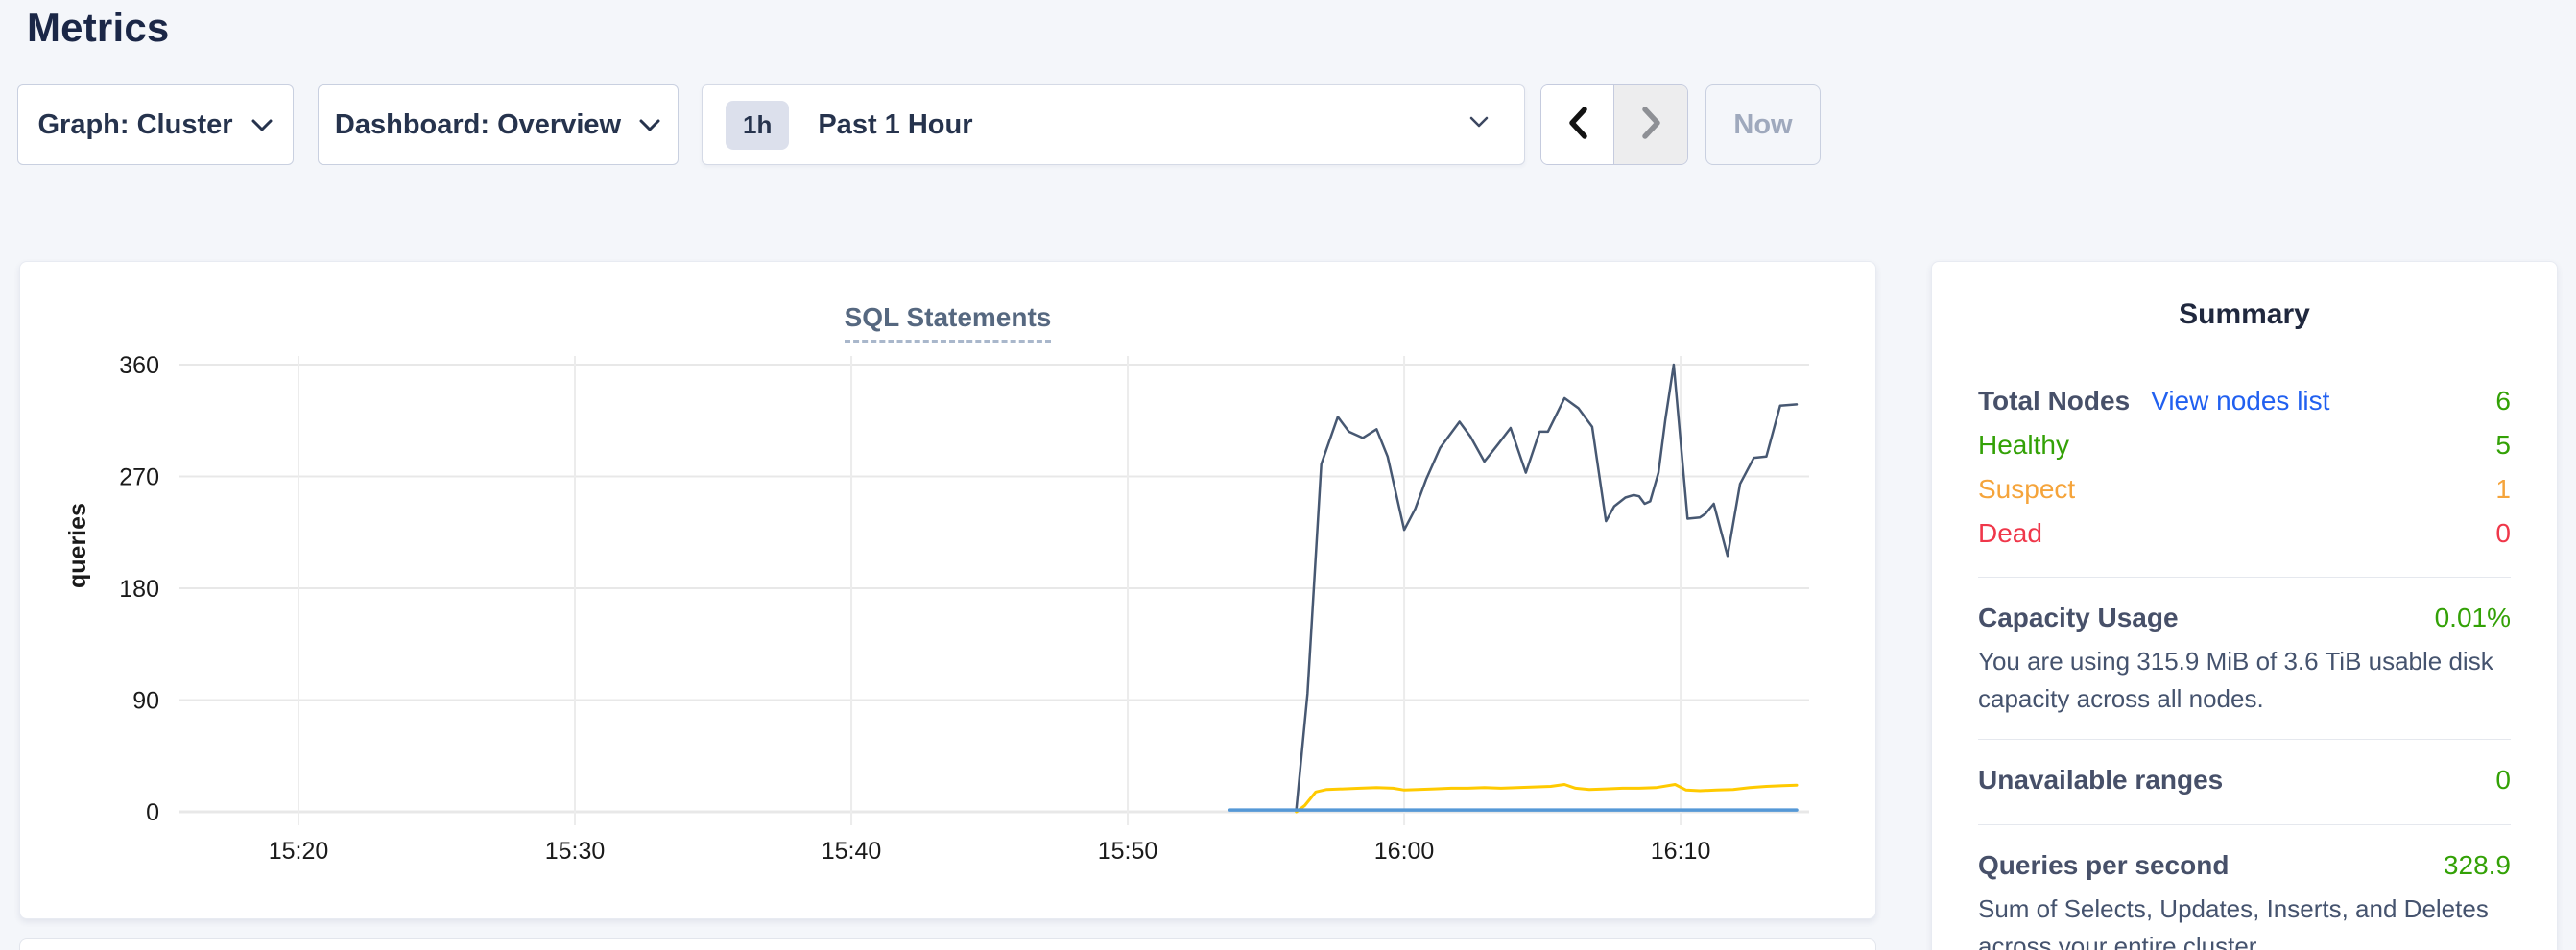  I want to click on next-chart-card-top, so click(947, 944).